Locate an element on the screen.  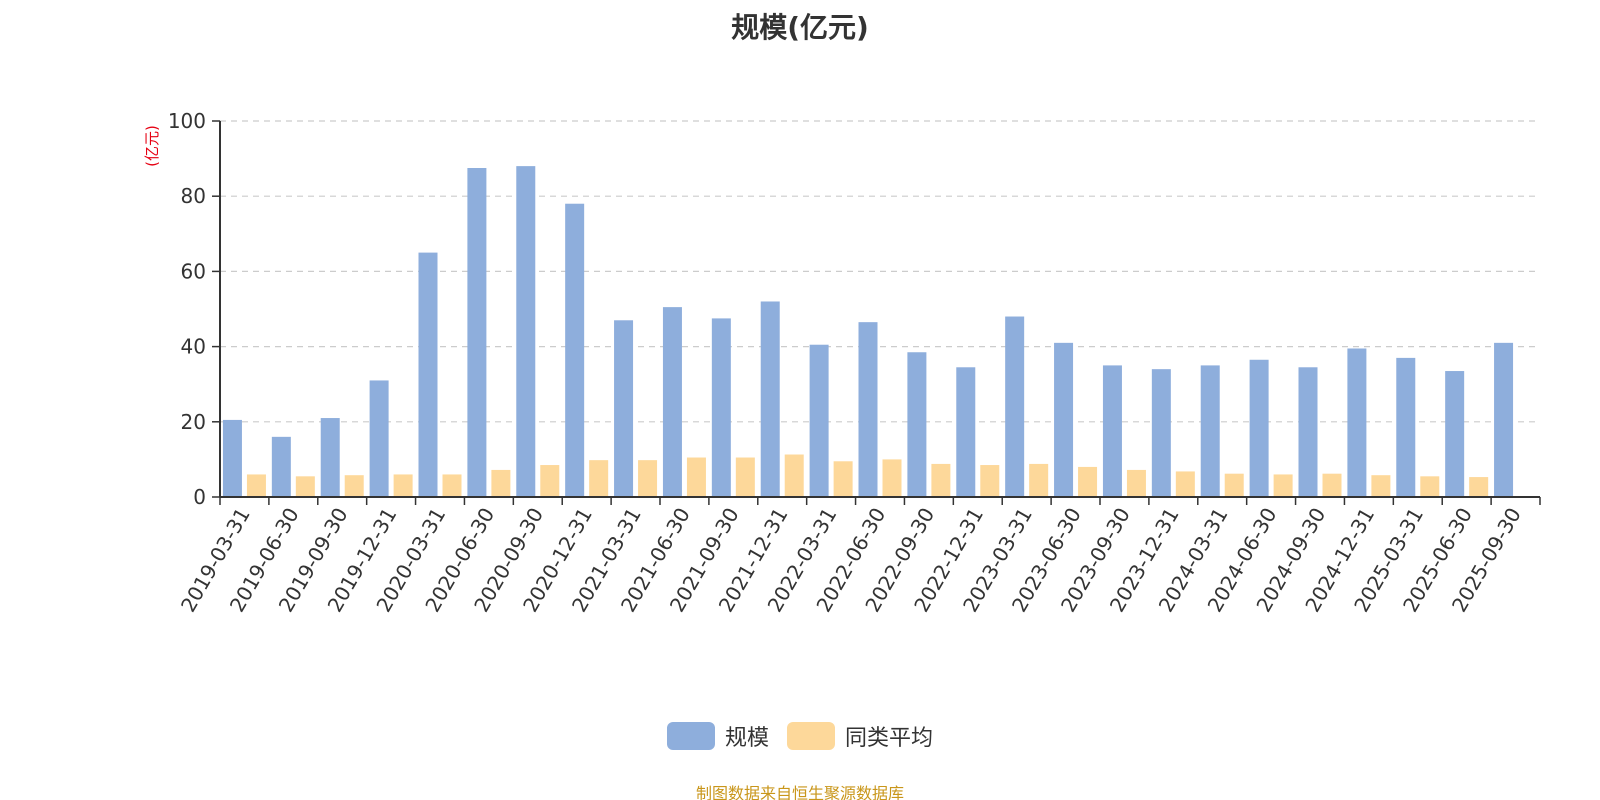
y-axis-unit-label: (亿元) is located at coordinates (152, 146).